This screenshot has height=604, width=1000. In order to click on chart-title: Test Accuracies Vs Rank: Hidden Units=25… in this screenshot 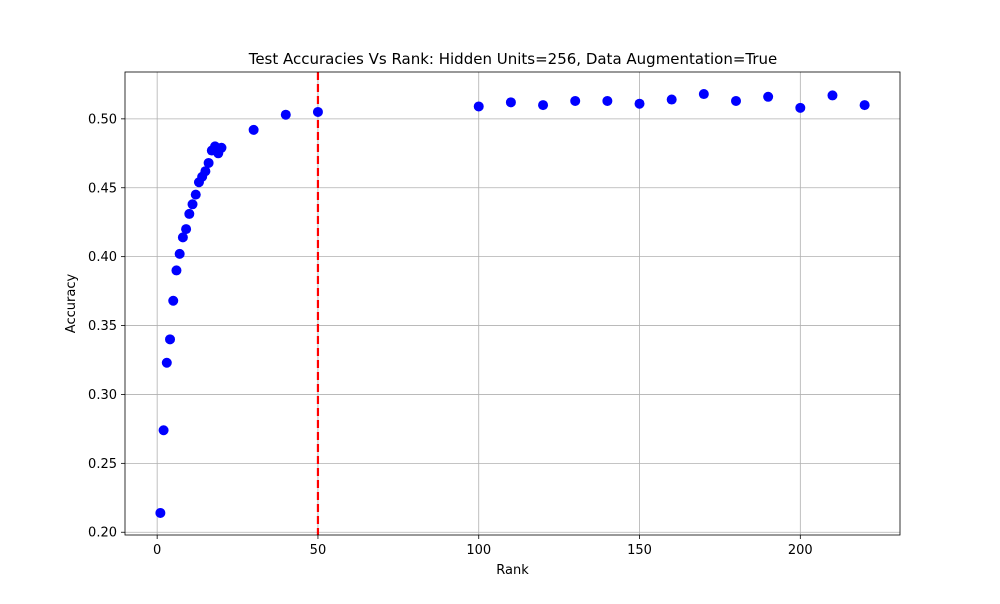, I will do `click(513, 59)`.